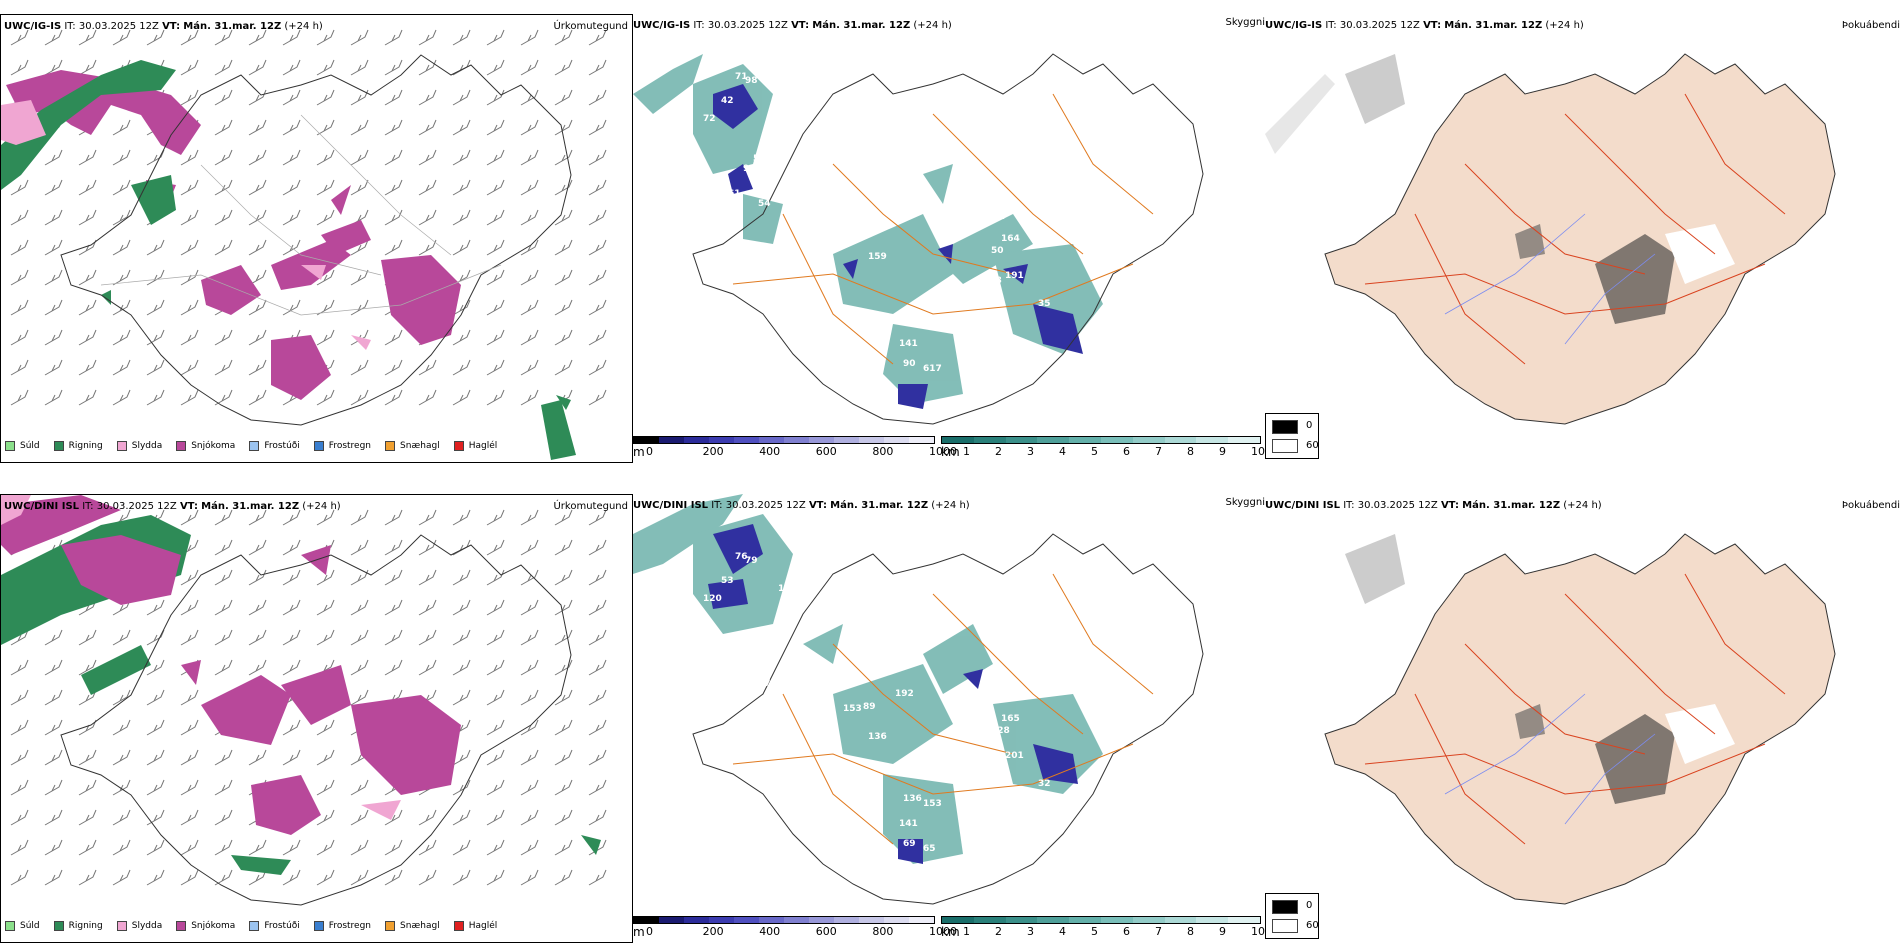 Image resolution: width=1900 pixels, height=950 pixels. I want to click on visibility-title: Skyggni, so click(1245, 22).